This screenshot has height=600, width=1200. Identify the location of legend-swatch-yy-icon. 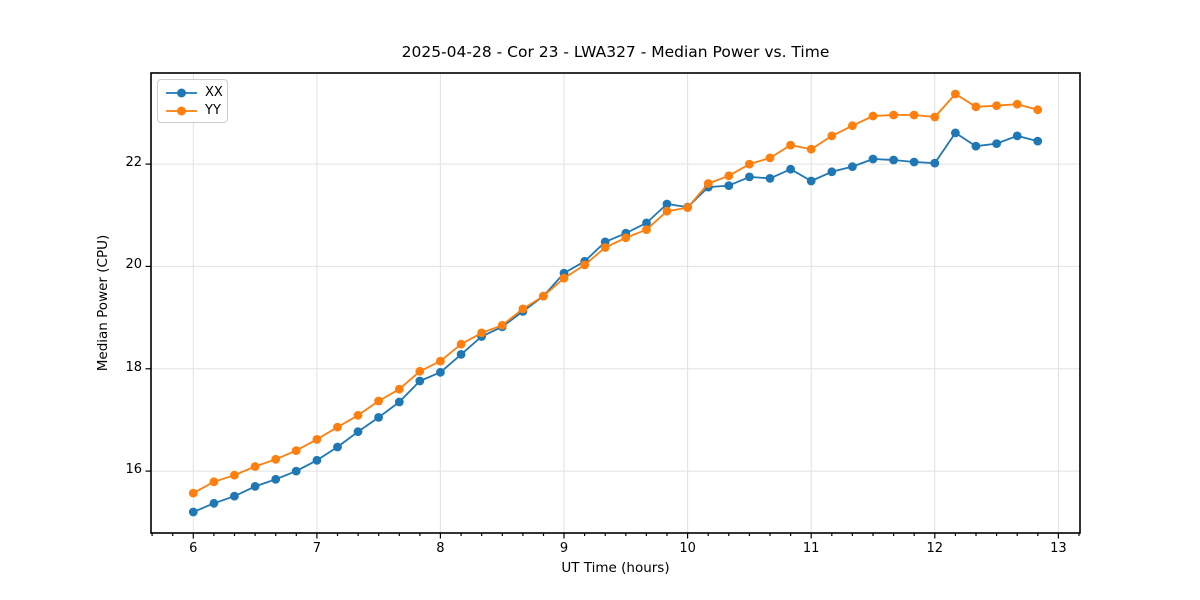
(181, 111).